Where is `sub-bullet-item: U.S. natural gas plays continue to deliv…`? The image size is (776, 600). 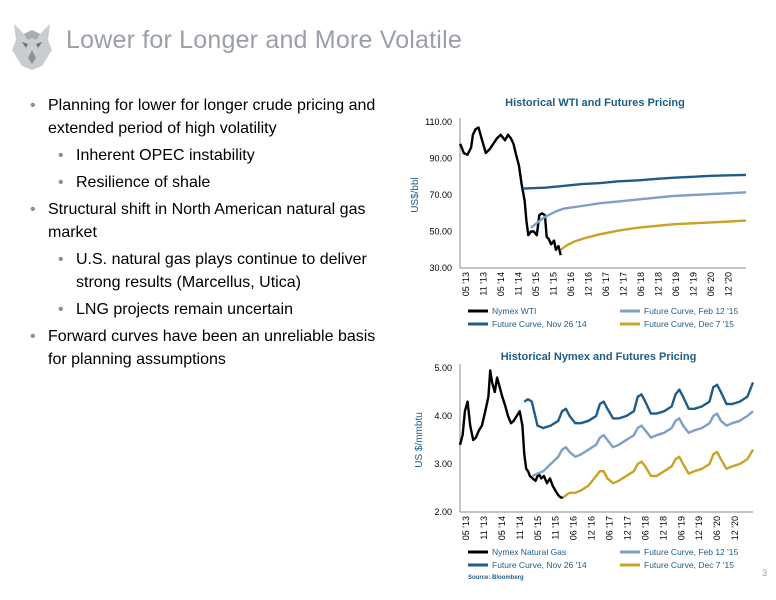
sub-bullet-item: U.S. natural gas plays continue to deliv… is located at coordinates (213, 271).